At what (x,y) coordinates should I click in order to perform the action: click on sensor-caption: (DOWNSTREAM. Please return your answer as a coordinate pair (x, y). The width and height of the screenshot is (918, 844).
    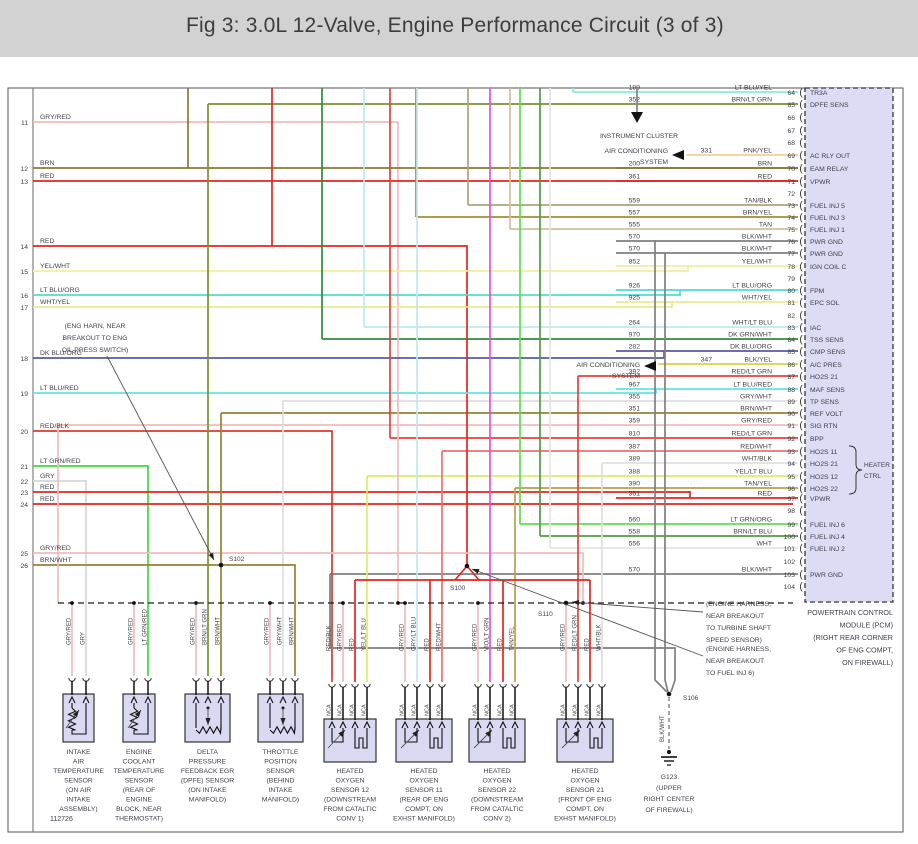
    Looking at the image, I should click on (350, 800).